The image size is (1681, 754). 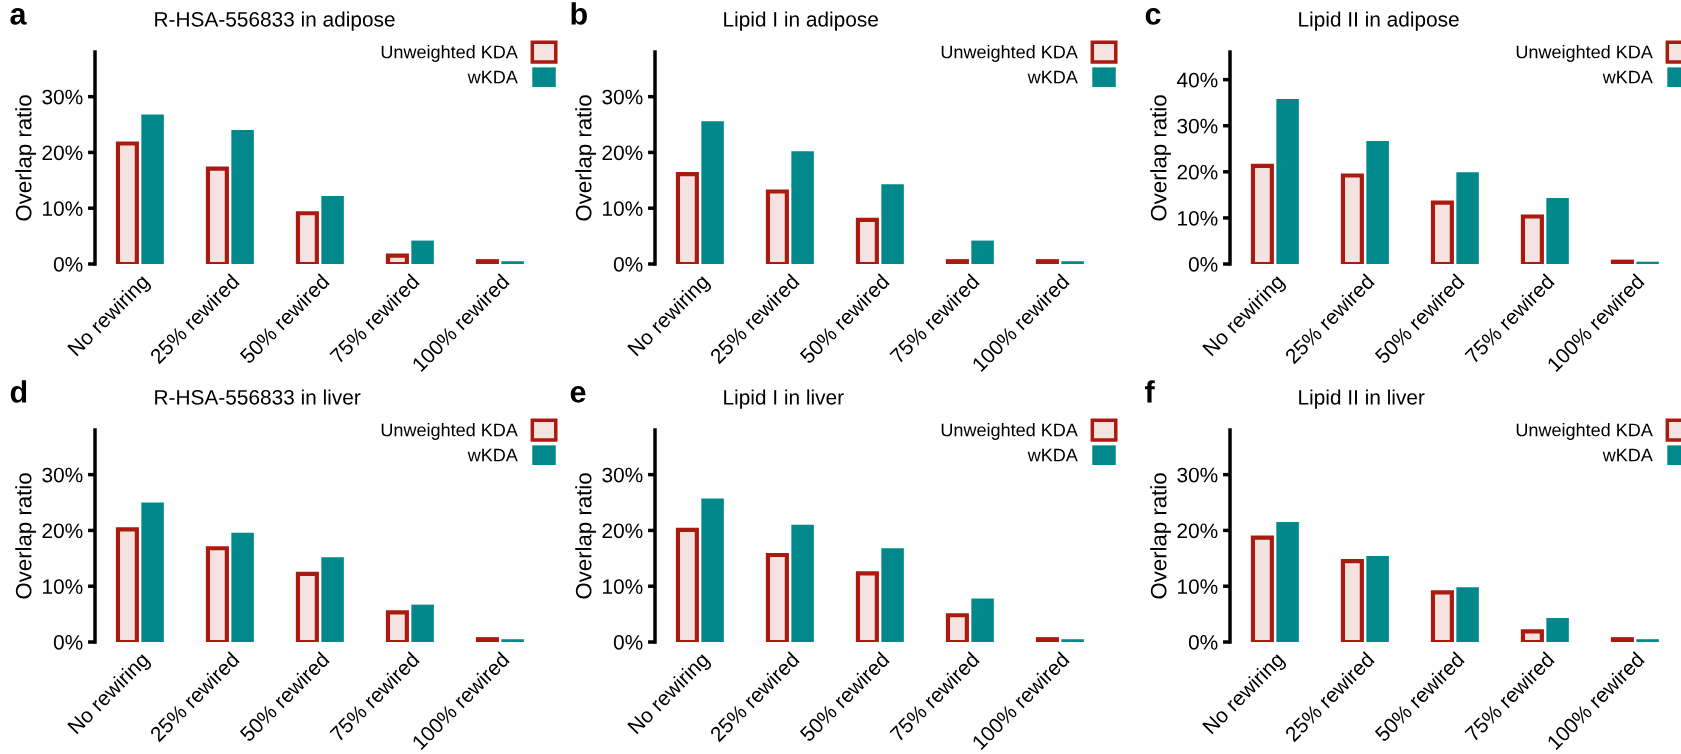 I want to click on chart-title: Lipid I in adipose, so click(x=801, y=21).